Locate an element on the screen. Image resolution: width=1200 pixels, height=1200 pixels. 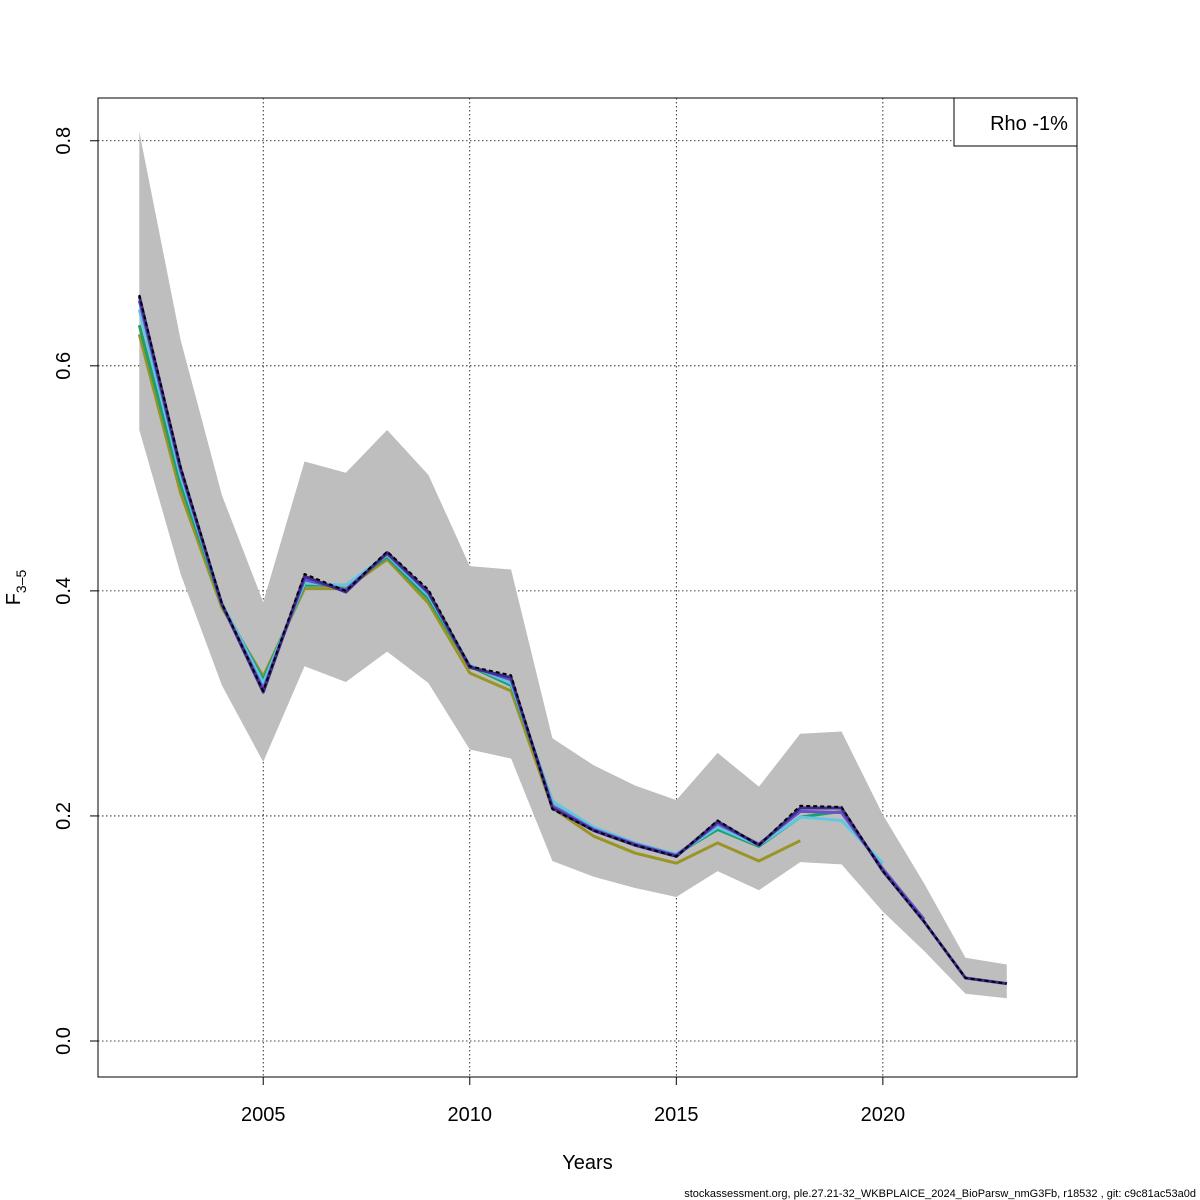
y-tick-label-2: 0.4 is located at coordinates (64, 591).